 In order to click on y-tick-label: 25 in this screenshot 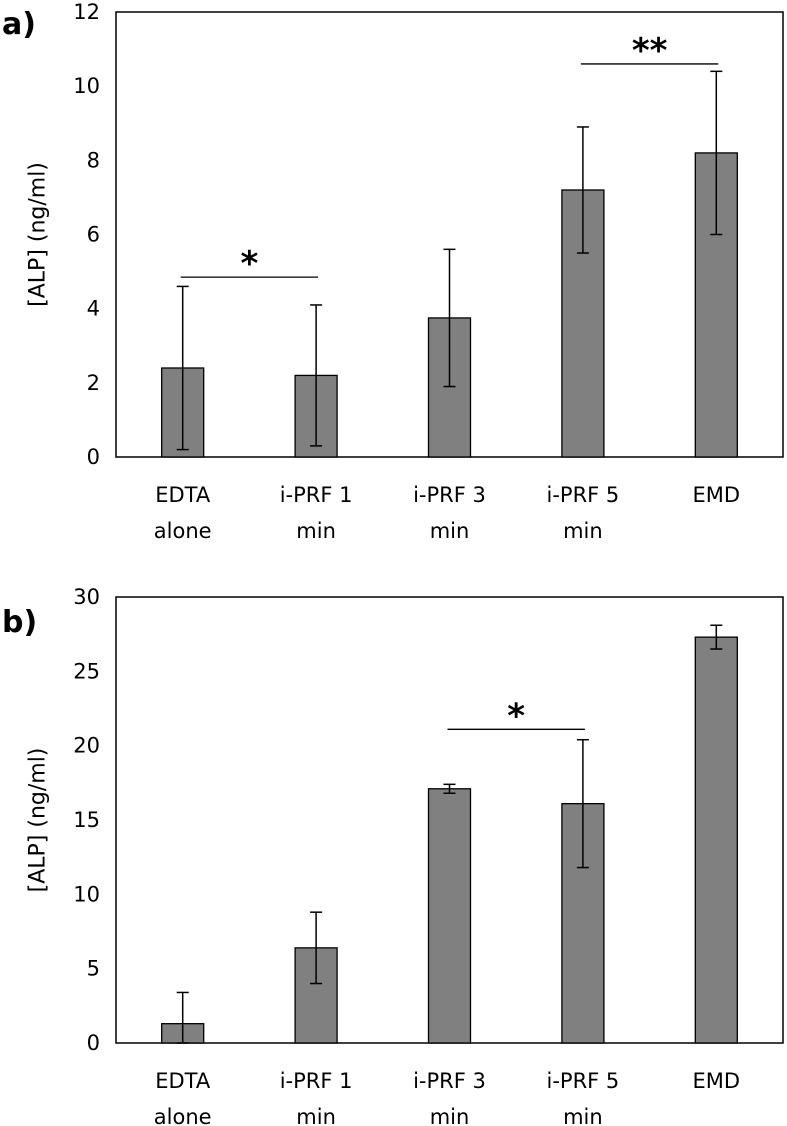, I will do `click(86, 671)`.